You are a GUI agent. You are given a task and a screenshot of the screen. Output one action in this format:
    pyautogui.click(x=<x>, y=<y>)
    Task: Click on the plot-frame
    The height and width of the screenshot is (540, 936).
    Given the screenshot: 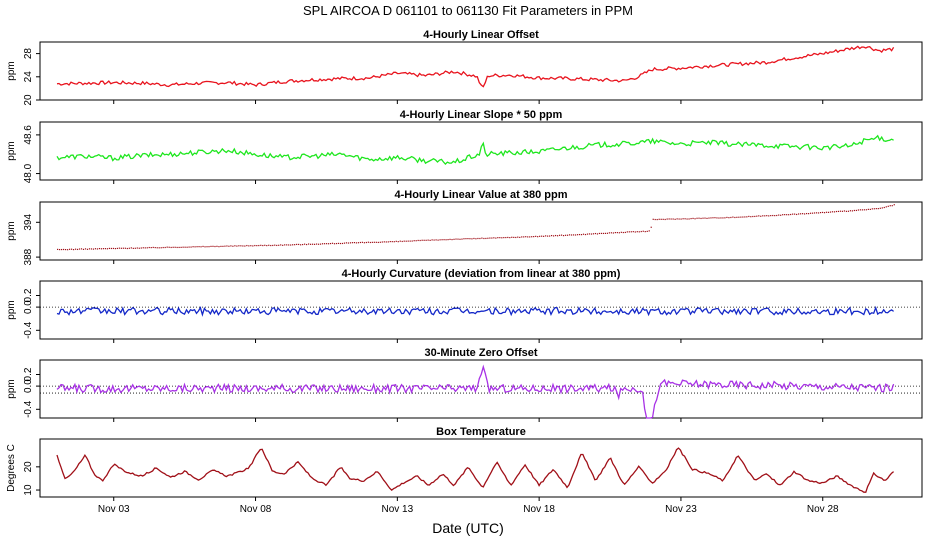 What is the action you would take?
    pyautogui.click(x=481, y=389)
    